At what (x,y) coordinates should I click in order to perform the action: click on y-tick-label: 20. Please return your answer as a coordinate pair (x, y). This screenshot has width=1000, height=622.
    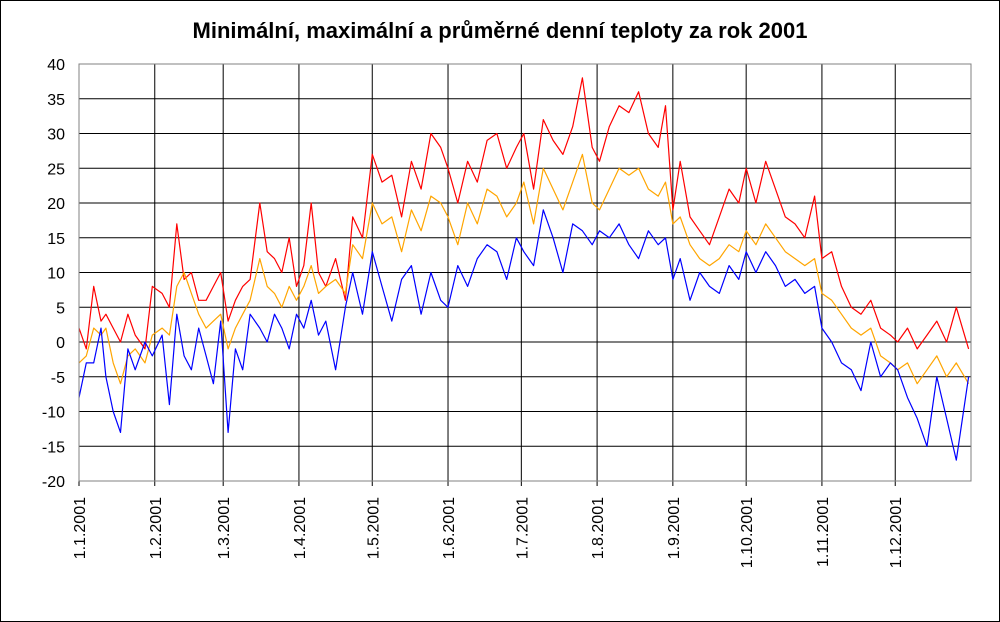
    Looking at the image, I should click on (56, 204).